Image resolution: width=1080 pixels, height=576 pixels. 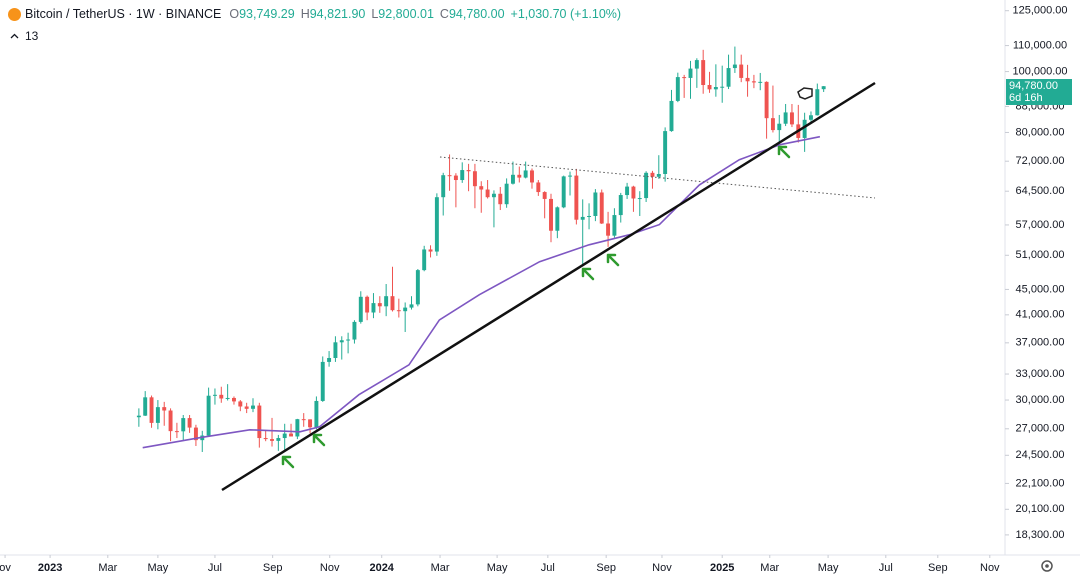 I want to click on x-tick-label: 2024, so click(x=381, y=568).